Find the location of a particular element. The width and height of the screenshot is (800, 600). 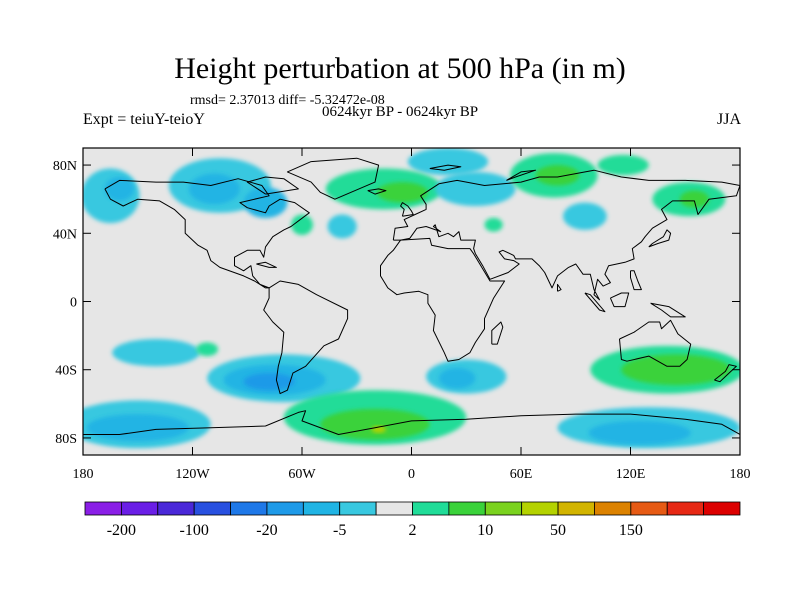

lon-tick-label: 120W is located at coordinates (192, 474).